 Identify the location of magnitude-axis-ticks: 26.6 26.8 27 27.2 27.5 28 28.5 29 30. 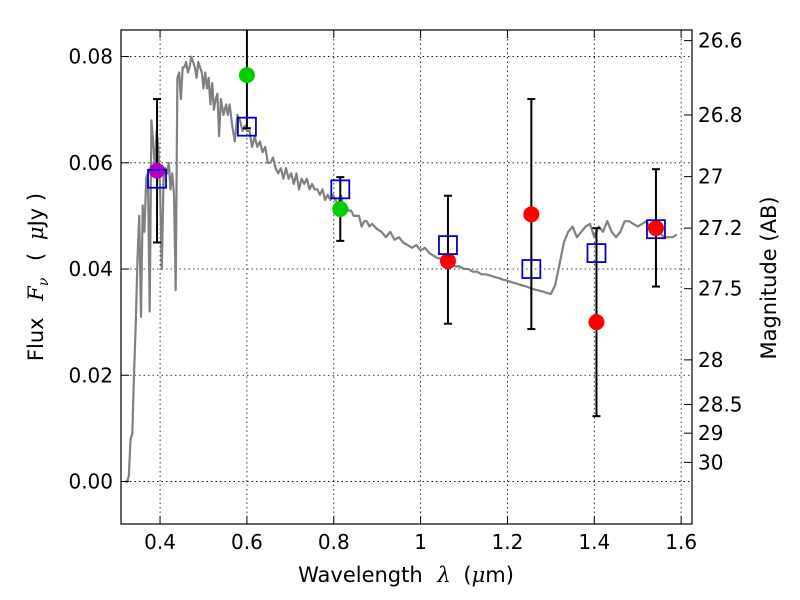
(713, 251).